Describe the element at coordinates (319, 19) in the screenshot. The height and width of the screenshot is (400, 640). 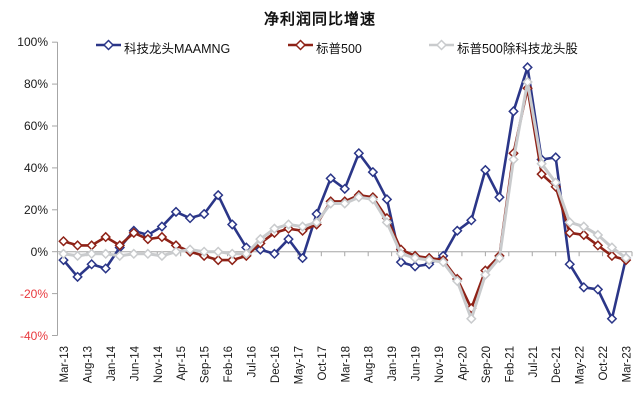
I see `chart-title: 净利润同比增速` at that location.